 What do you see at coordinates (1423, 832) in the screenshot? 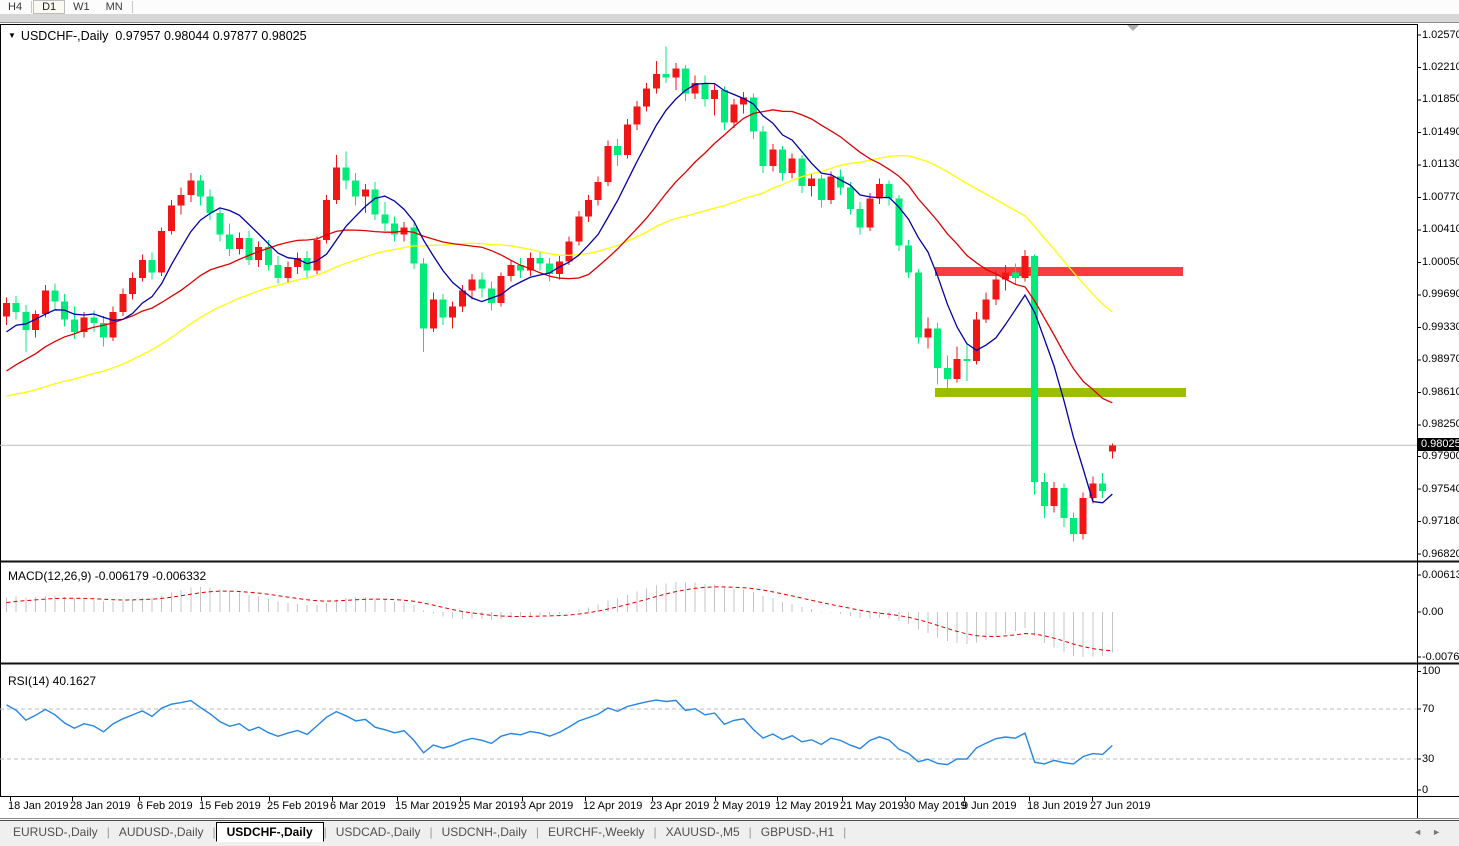
I see `tab-scroll-left-icon: ◄` at bounding box center [1423, 832].